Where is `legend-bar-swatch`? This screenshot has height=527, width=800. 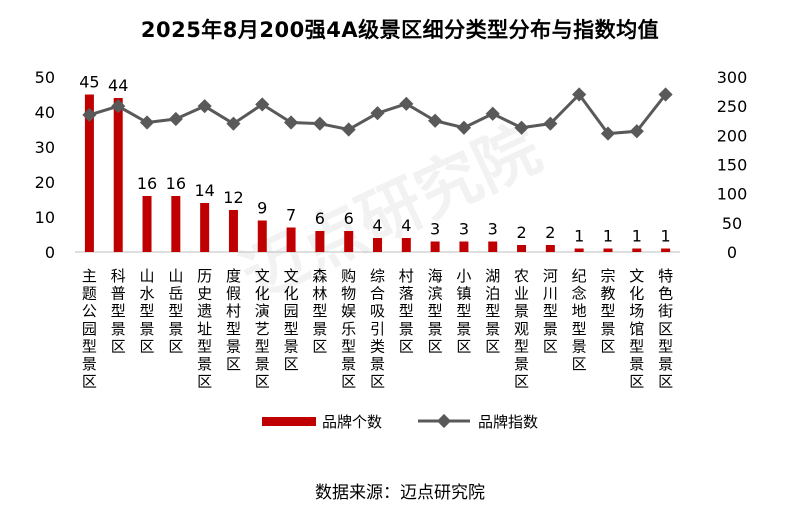 legend-bar-swatch is located at coordinates (288, 421).